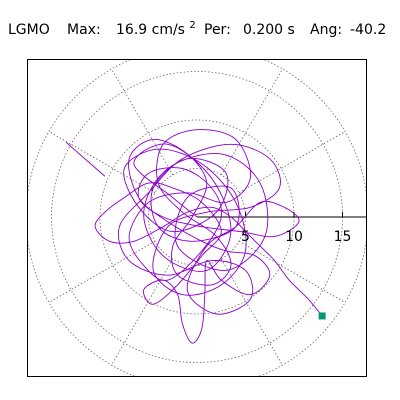  Describe the element at coordinates (343, 237) in the screenshot. I see `radial-tick-label-15: 15` at that location.